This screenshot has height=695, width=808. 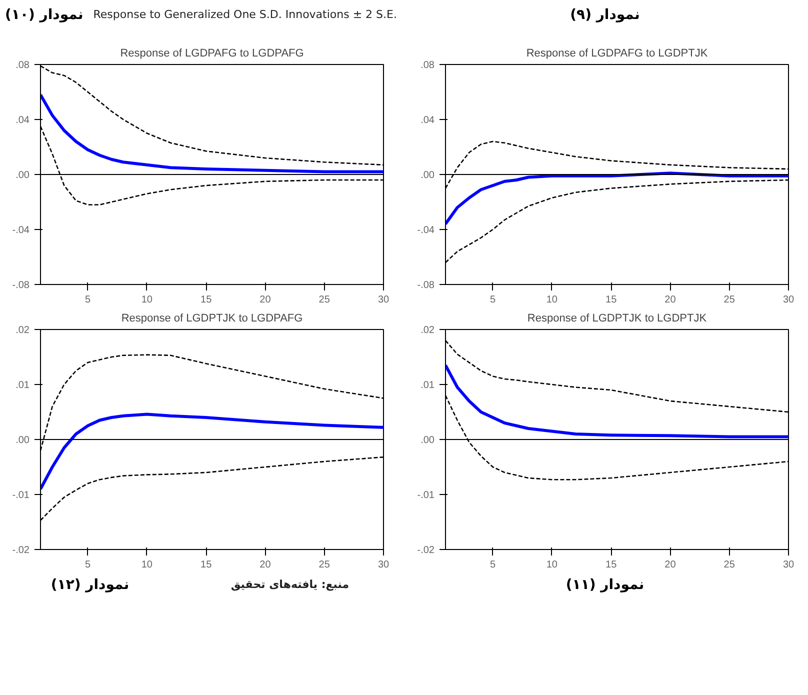 I want to click on chart-title: Response of LGDPAFG to LGDPTJK, so click(x=617, y=54).